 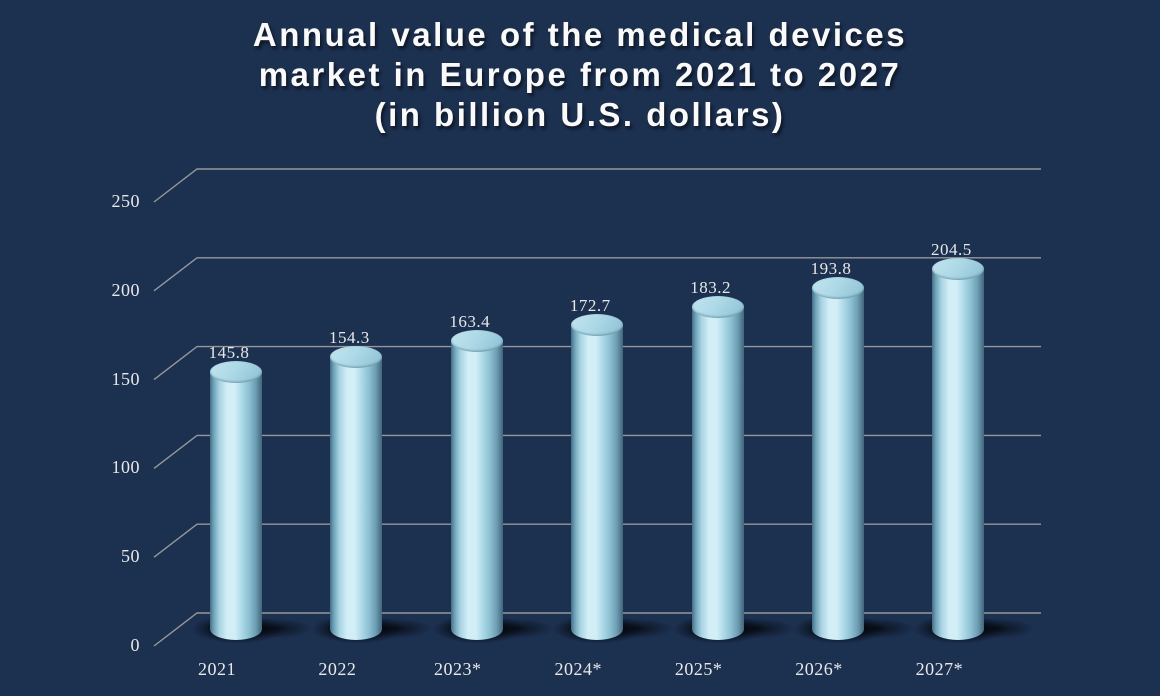 What do you see at coordinates (125, 289) in the screenshot?
I see `y-tick-label-200: 200` at bounding box center [125, 289].